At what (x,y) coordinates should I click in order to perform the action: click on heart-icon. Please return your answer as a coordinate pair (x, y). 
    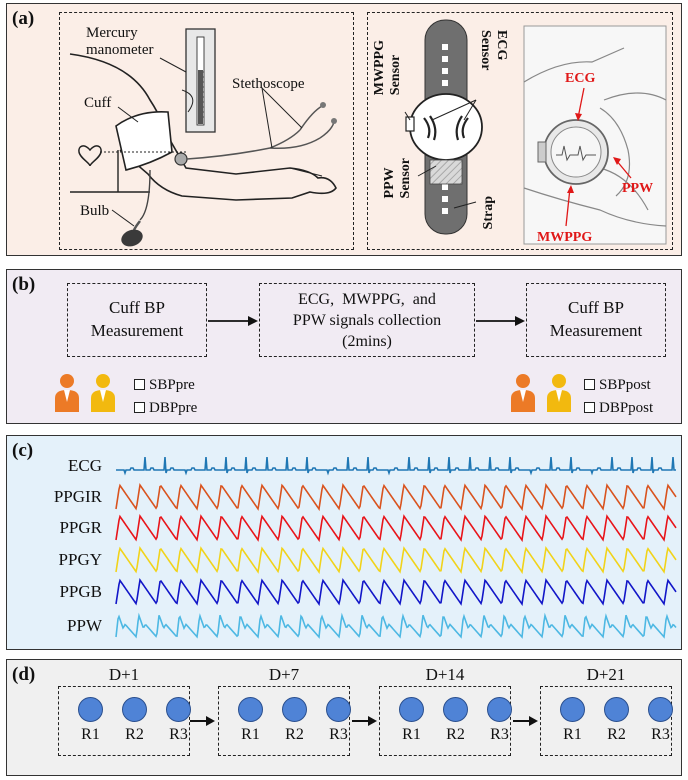
    Looking at the image, I should click on (90, 156).